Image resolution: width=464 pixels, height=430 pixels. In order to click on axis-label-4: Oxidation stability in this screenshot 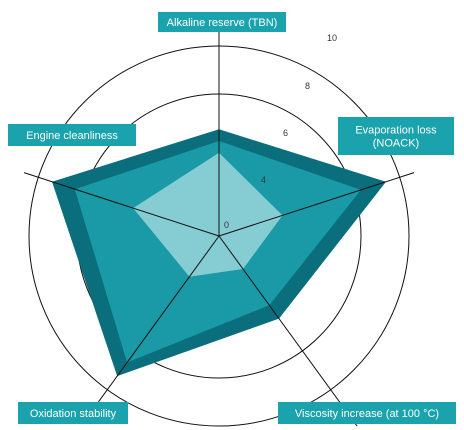, I will do `click(73, 413)`.